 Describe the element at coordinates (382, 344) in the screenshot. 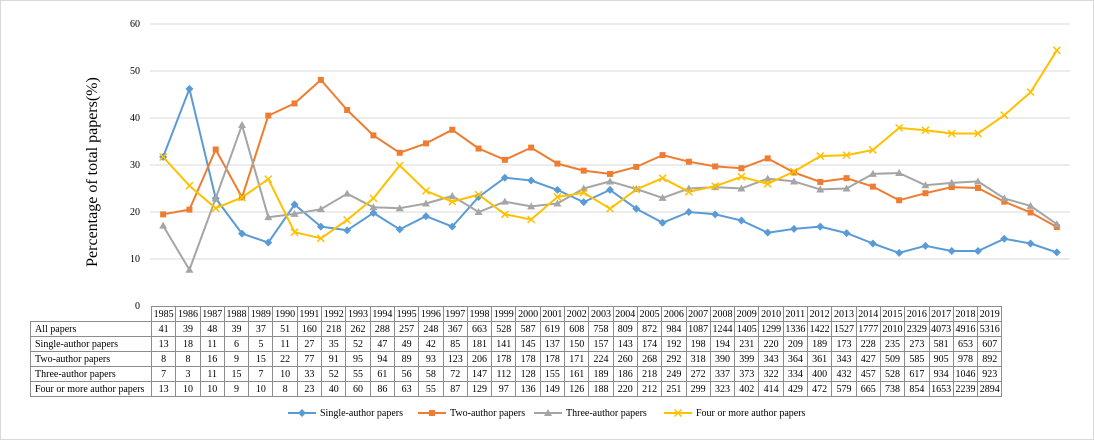

I see `table-cell: 47` at that location.